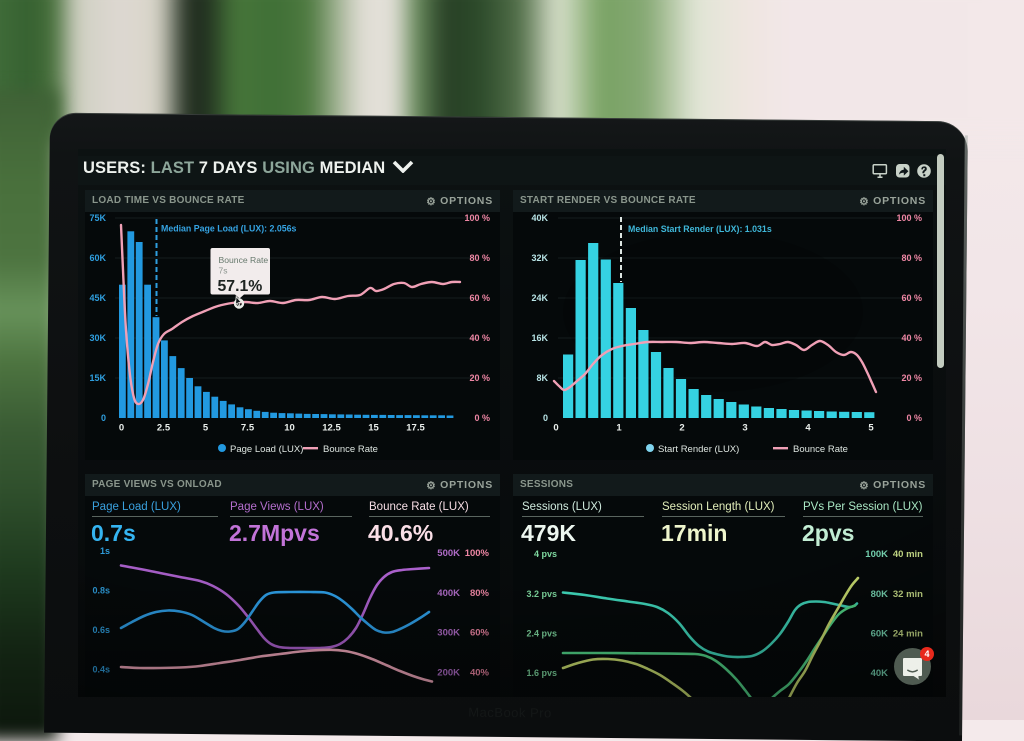 The width and height of the screenshot is (1024, 741). I want to click on svg-text: 0.7s, so click(113, 533).